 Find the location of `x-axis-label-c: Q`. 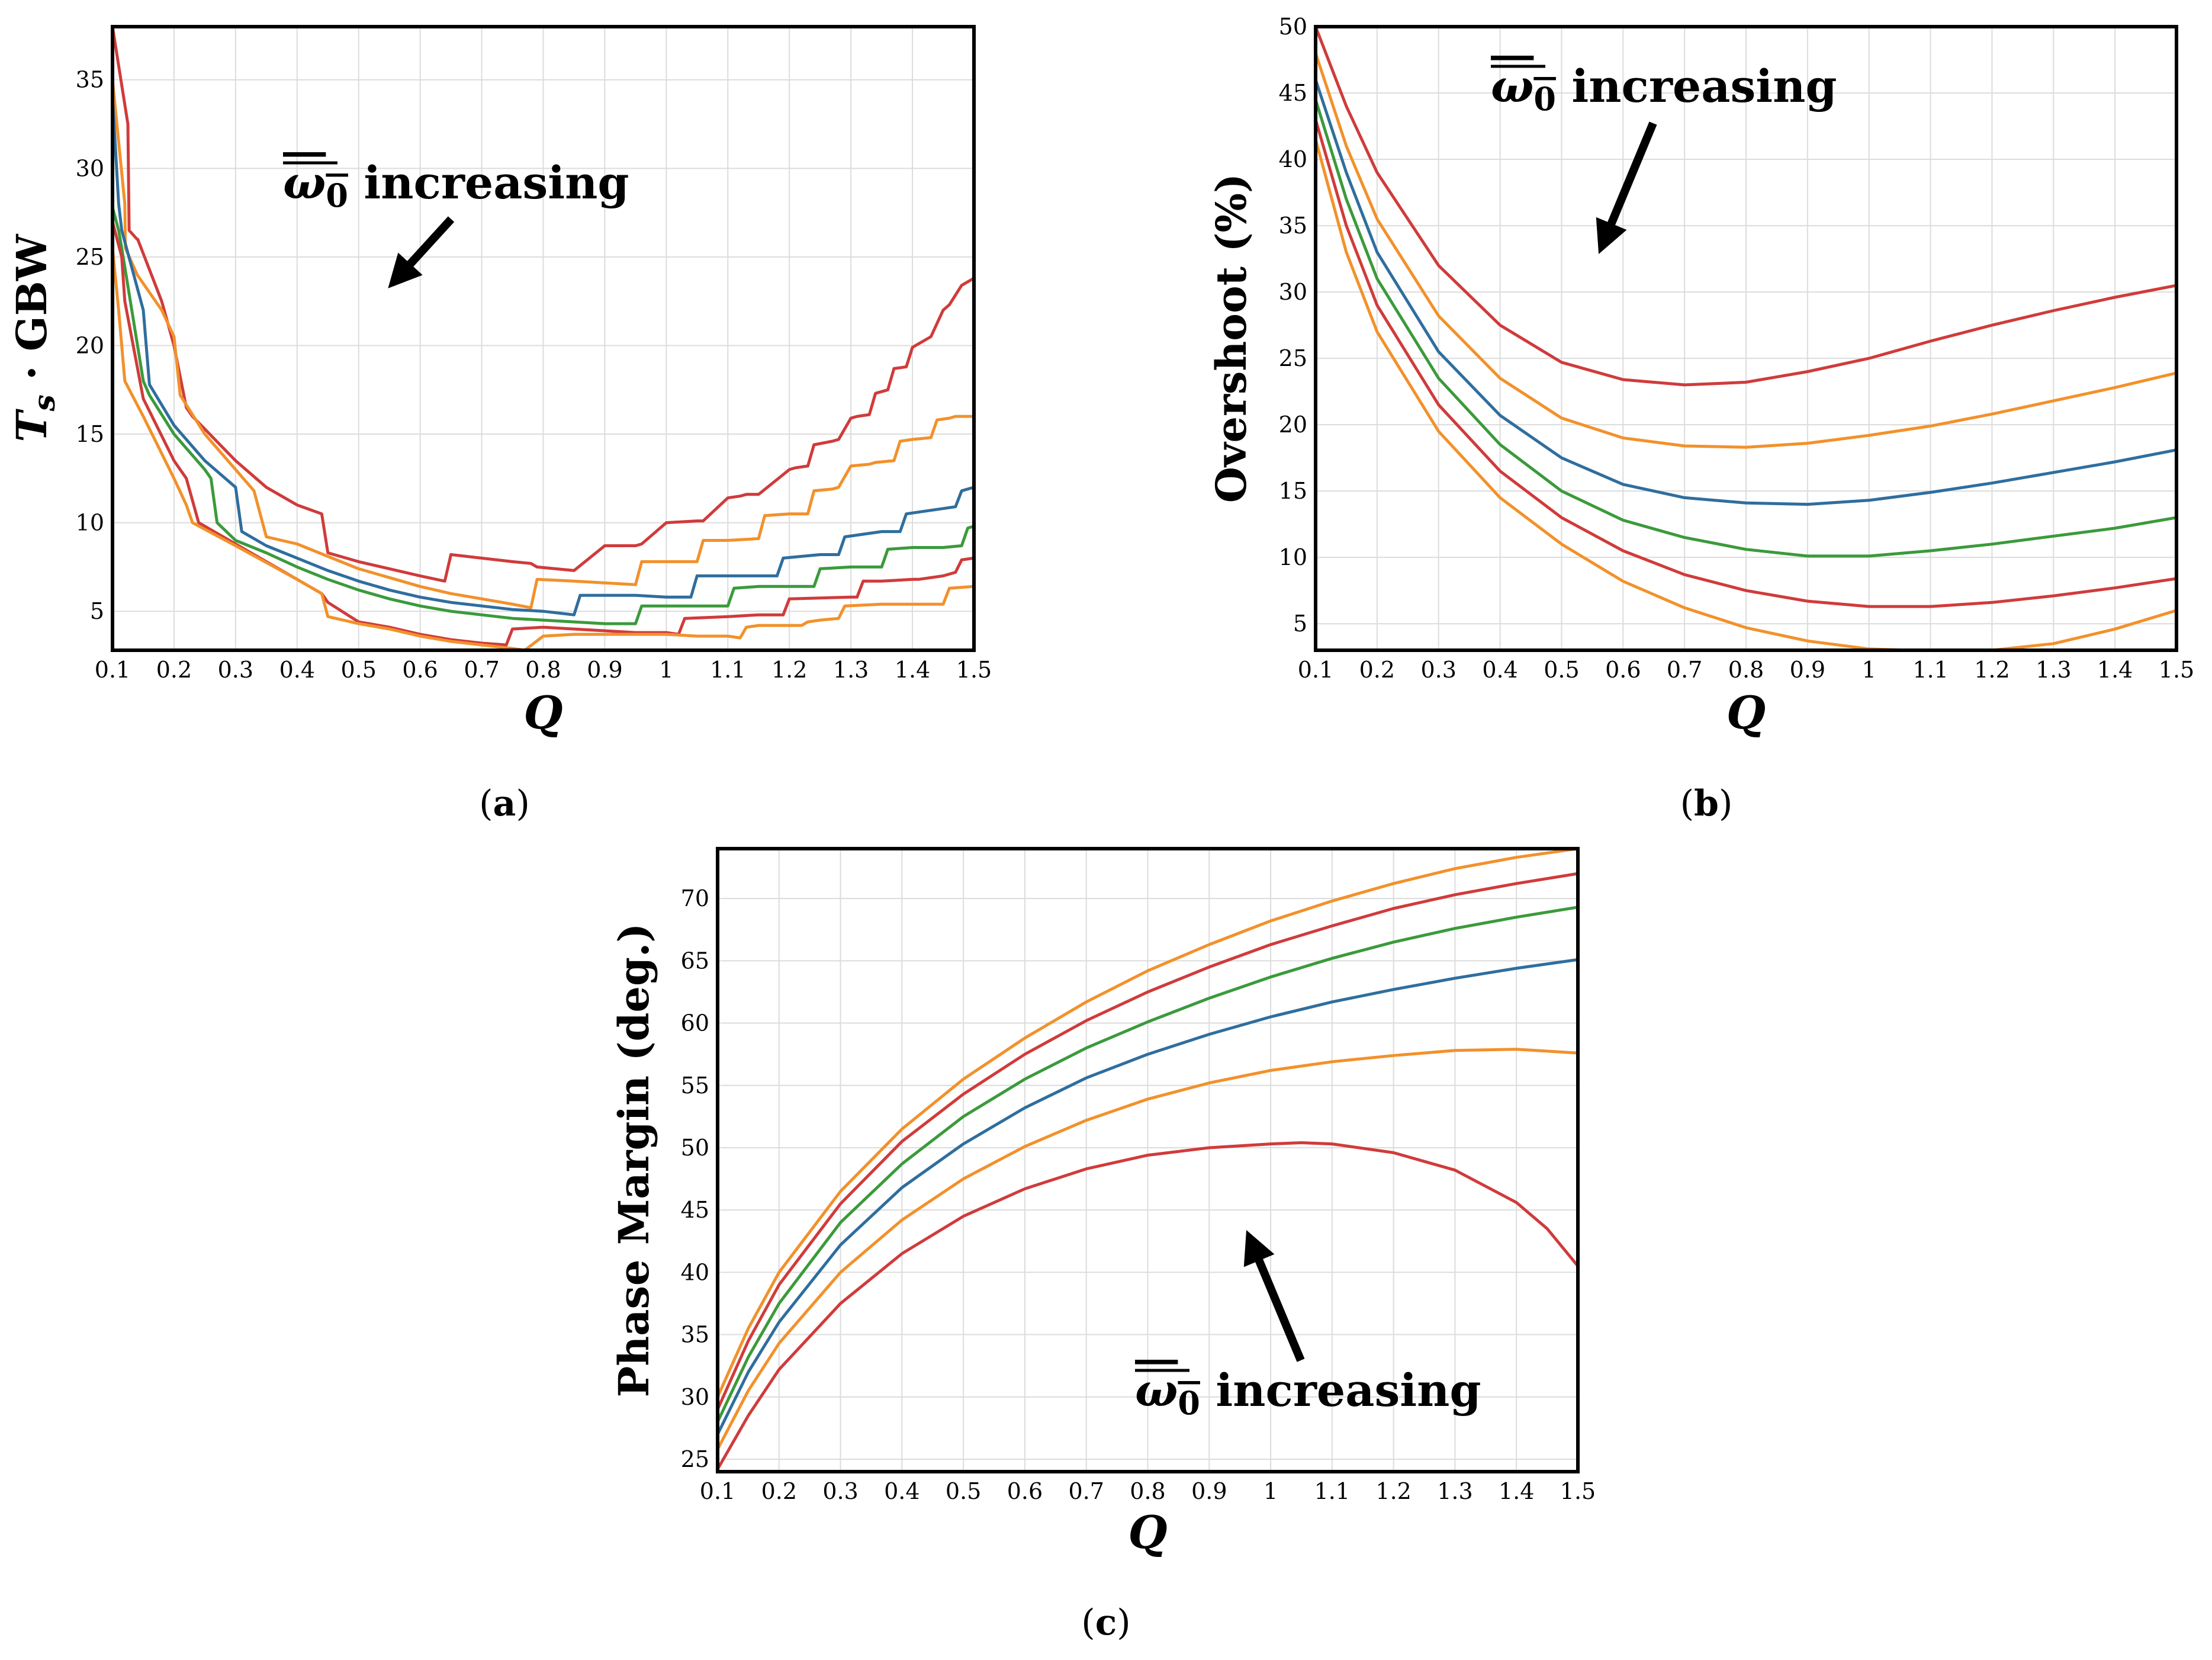

x-axis-label-c: Q is located at coordinates (1147, 1532).